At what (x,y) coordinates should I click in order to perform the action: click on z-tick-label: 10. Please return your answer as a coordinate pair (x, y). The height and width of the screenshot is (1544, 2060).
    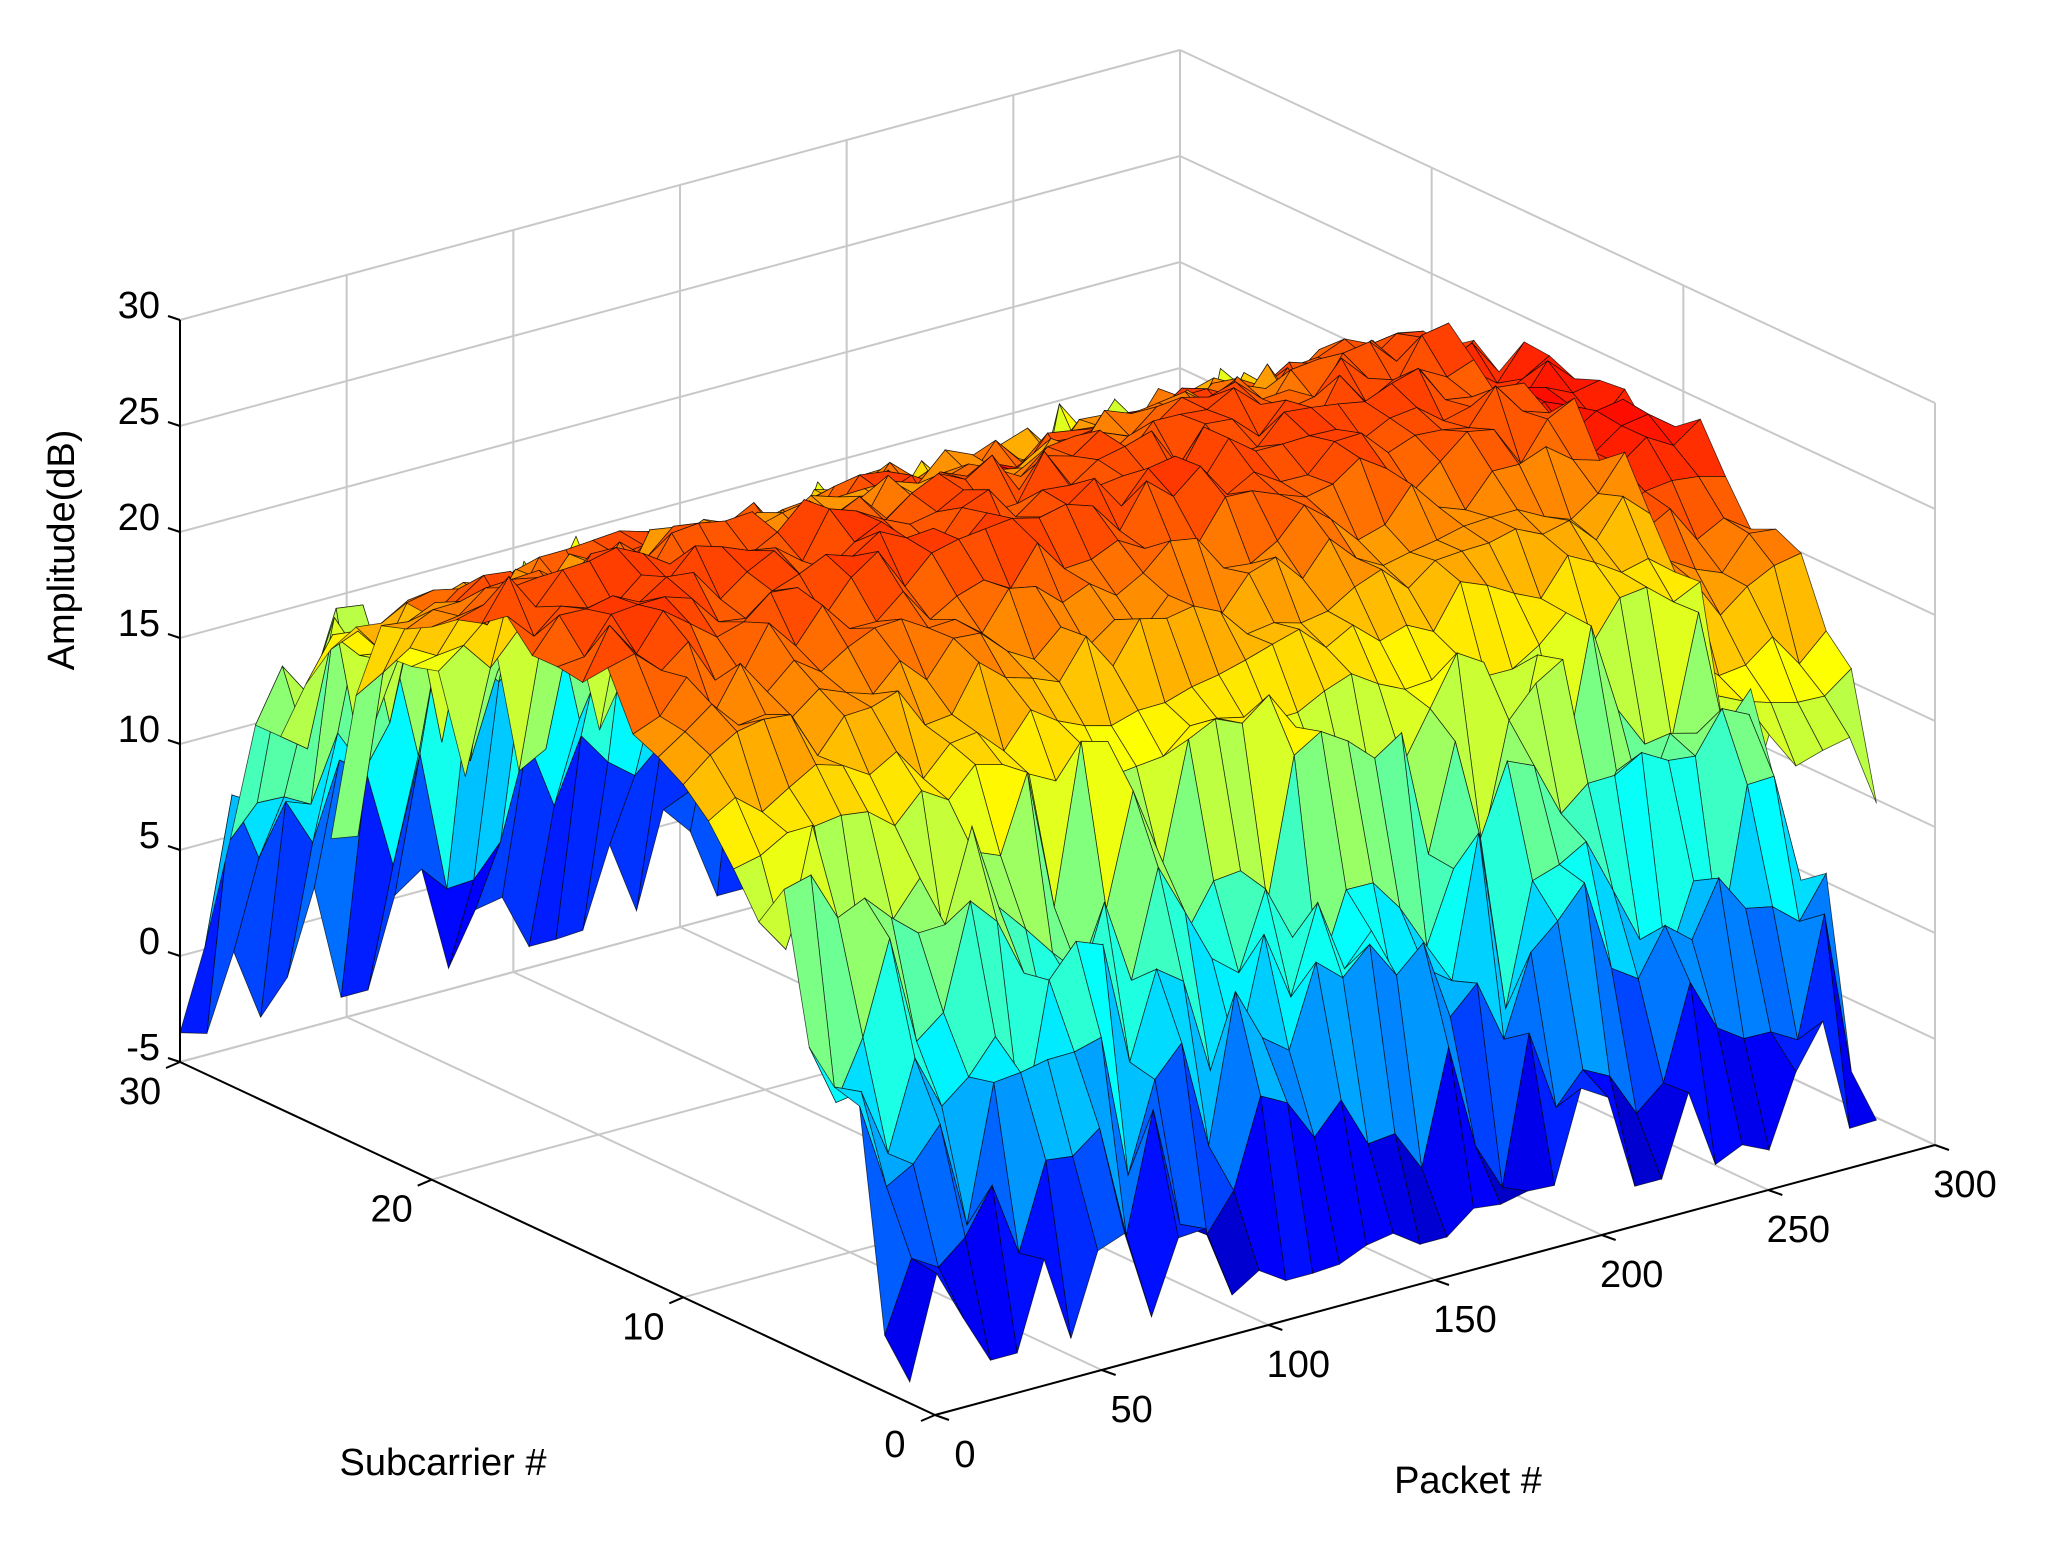
    Looking at the image, I should click on (139, 730).